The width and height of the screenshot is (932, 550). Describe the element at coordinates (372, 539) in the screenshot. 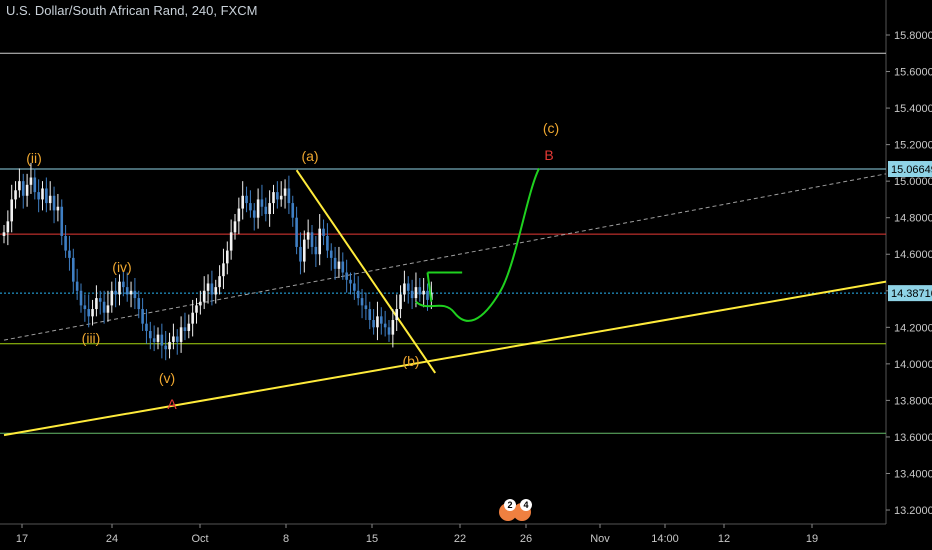

I see `time-tick-label: 15` at that location.